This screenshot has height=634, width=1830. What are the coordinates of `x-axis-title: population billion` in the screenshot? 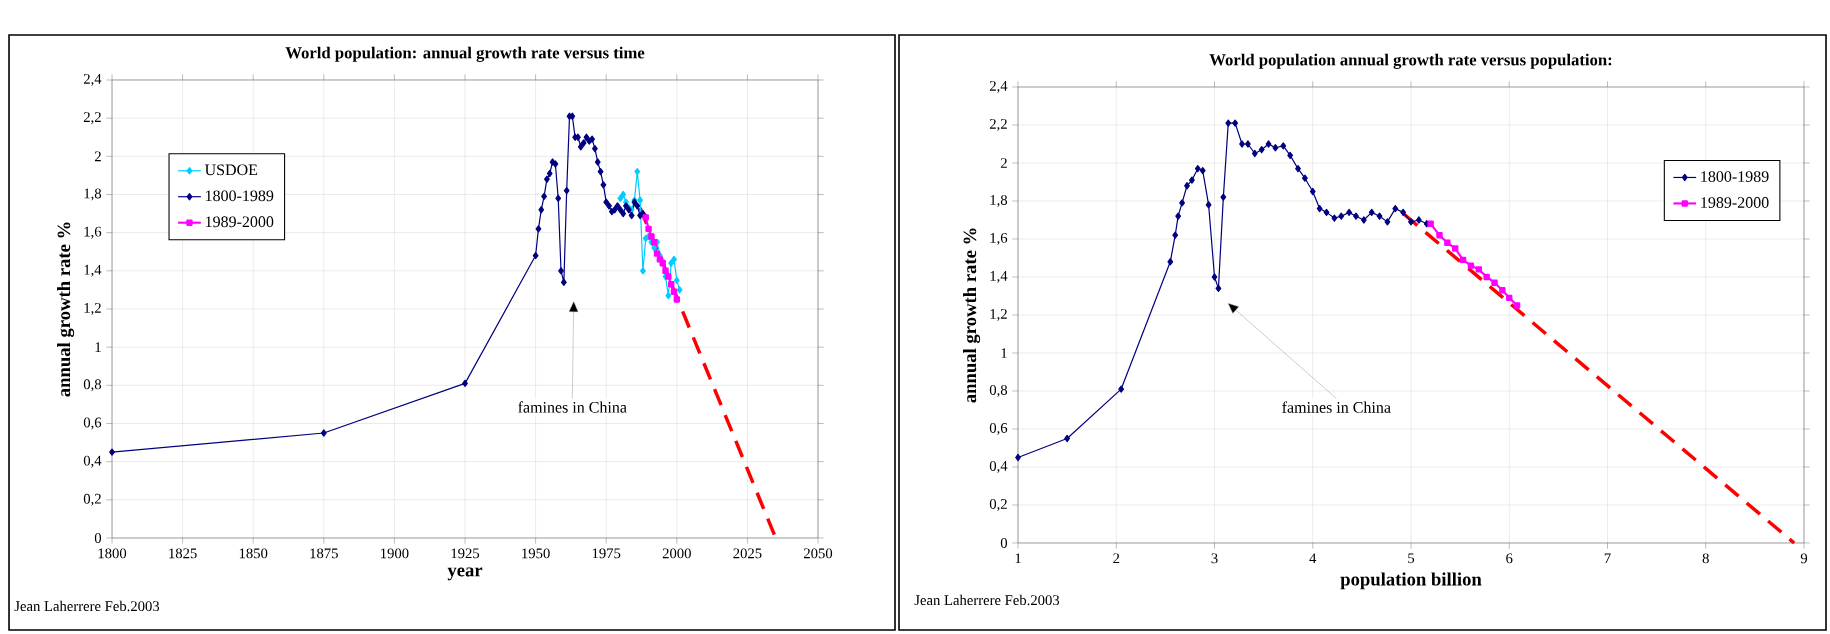 It's located at (1411, 581).